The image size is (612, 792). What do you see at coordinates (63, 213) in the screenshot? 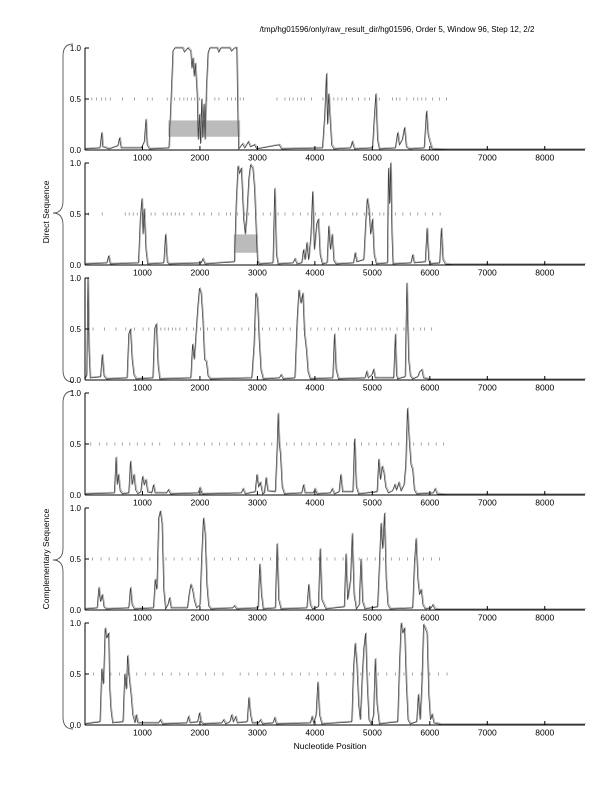
I see `brace-direct` at bounding box center [63, 213].